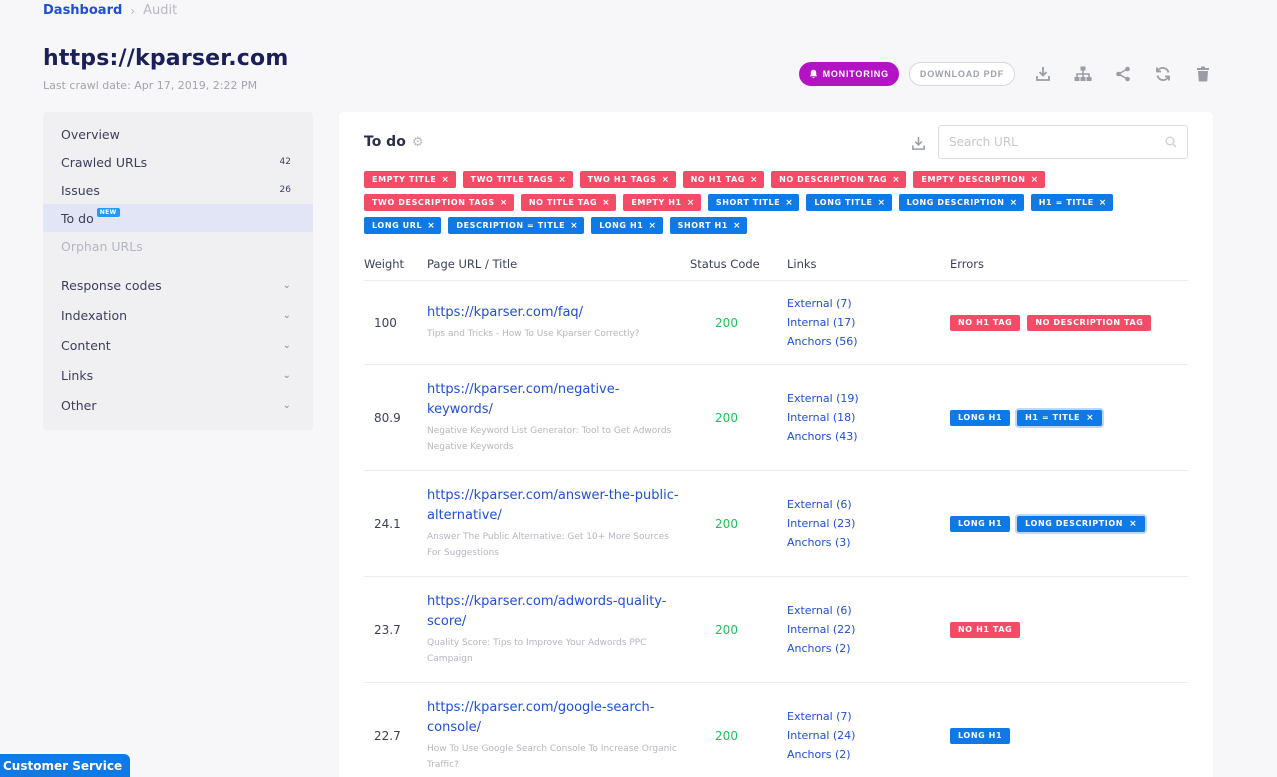 The height and width of the screenshot is (777, 1277). I want to click on errors-cell: LONG H1 H1 = TITLE ×, so click(1069, 417).